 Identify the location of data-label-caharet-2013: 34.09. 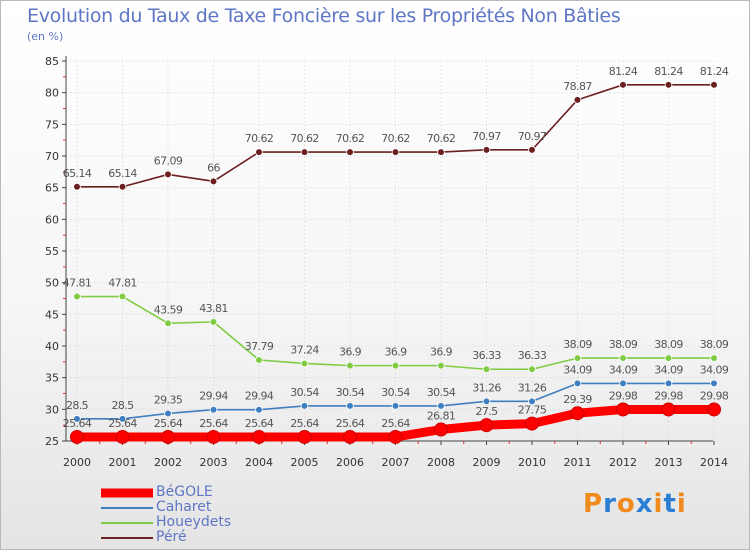
(668, 369).